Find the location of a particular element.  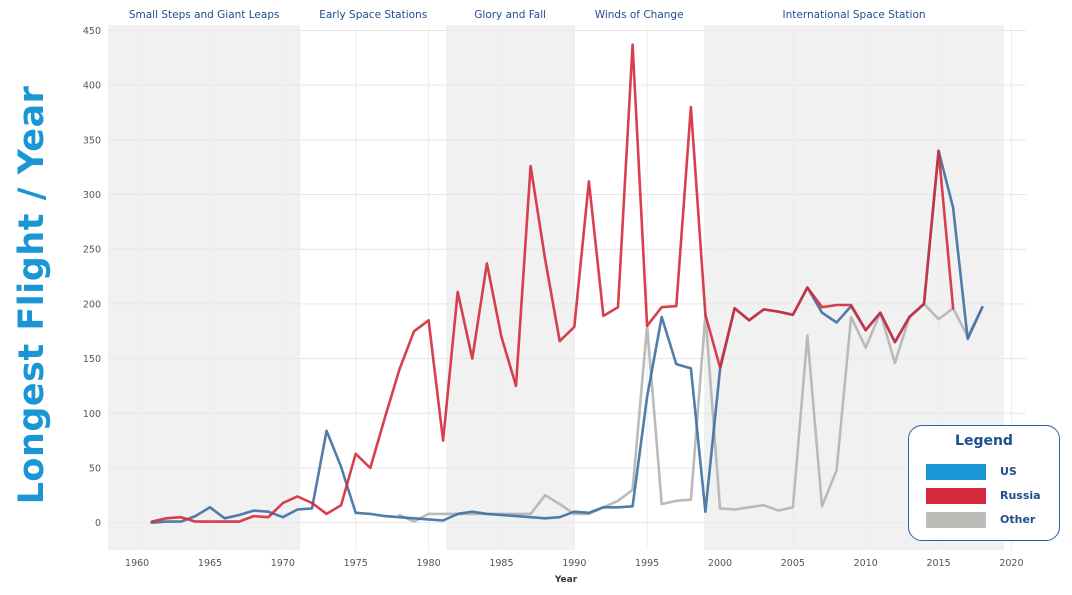

legend: Legend US Russia Other is located at coordinates (984, 483).